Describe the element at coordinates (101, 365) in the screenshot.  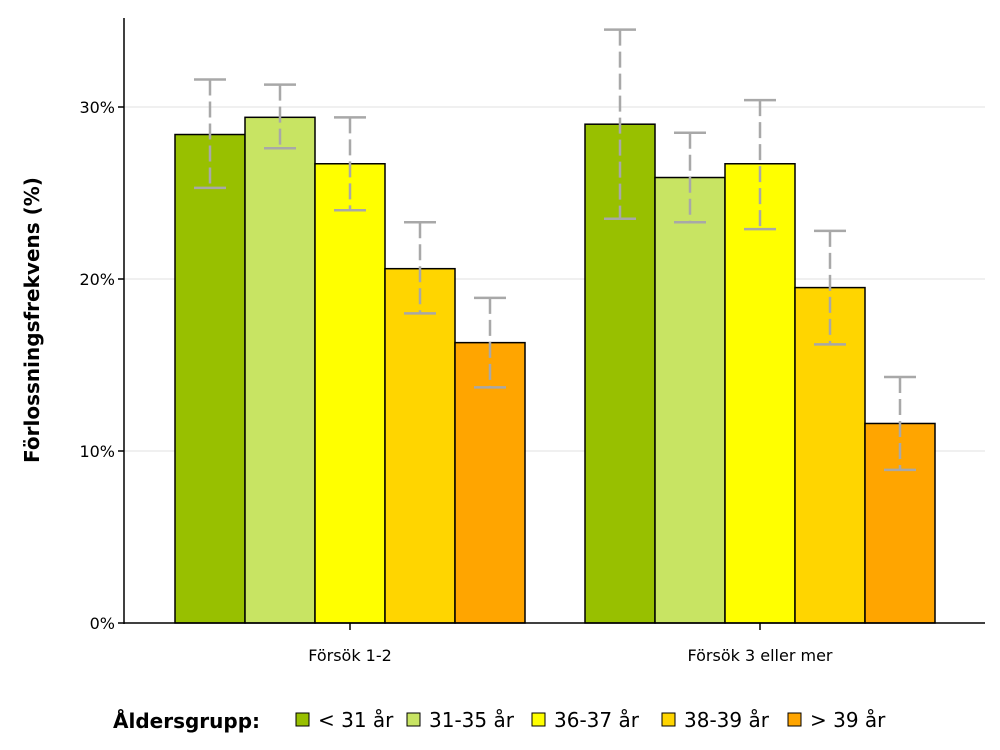
I see `y-axis-ticks: 0% 10% 20% 30%` at that location.